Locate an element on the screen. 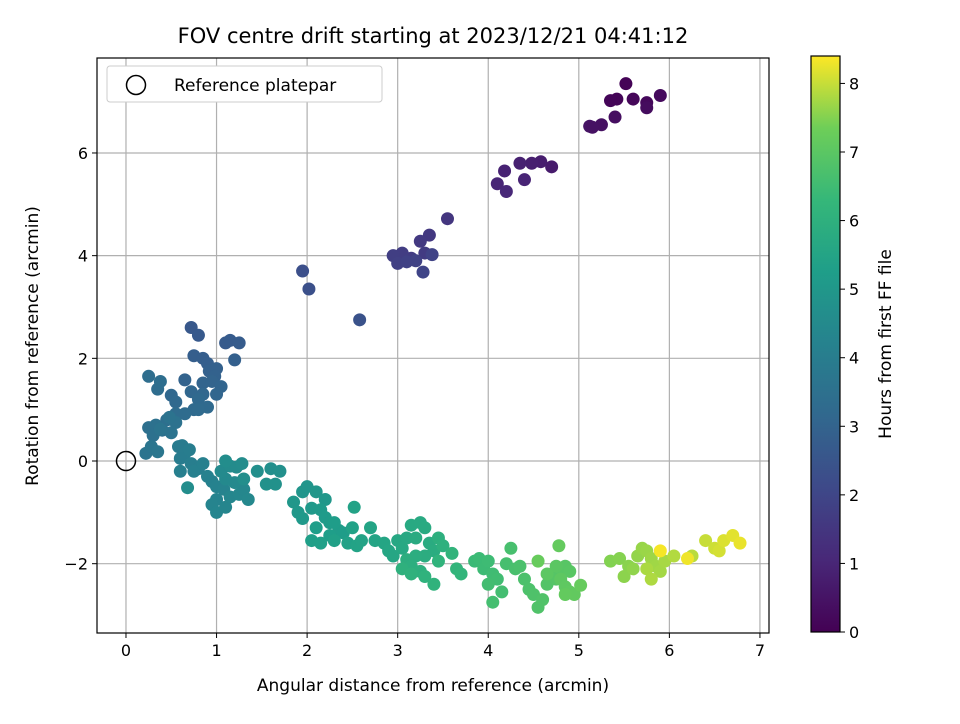  y-axis-label: Rotation from reference (arcmin) is located at coordinates (33, 346).